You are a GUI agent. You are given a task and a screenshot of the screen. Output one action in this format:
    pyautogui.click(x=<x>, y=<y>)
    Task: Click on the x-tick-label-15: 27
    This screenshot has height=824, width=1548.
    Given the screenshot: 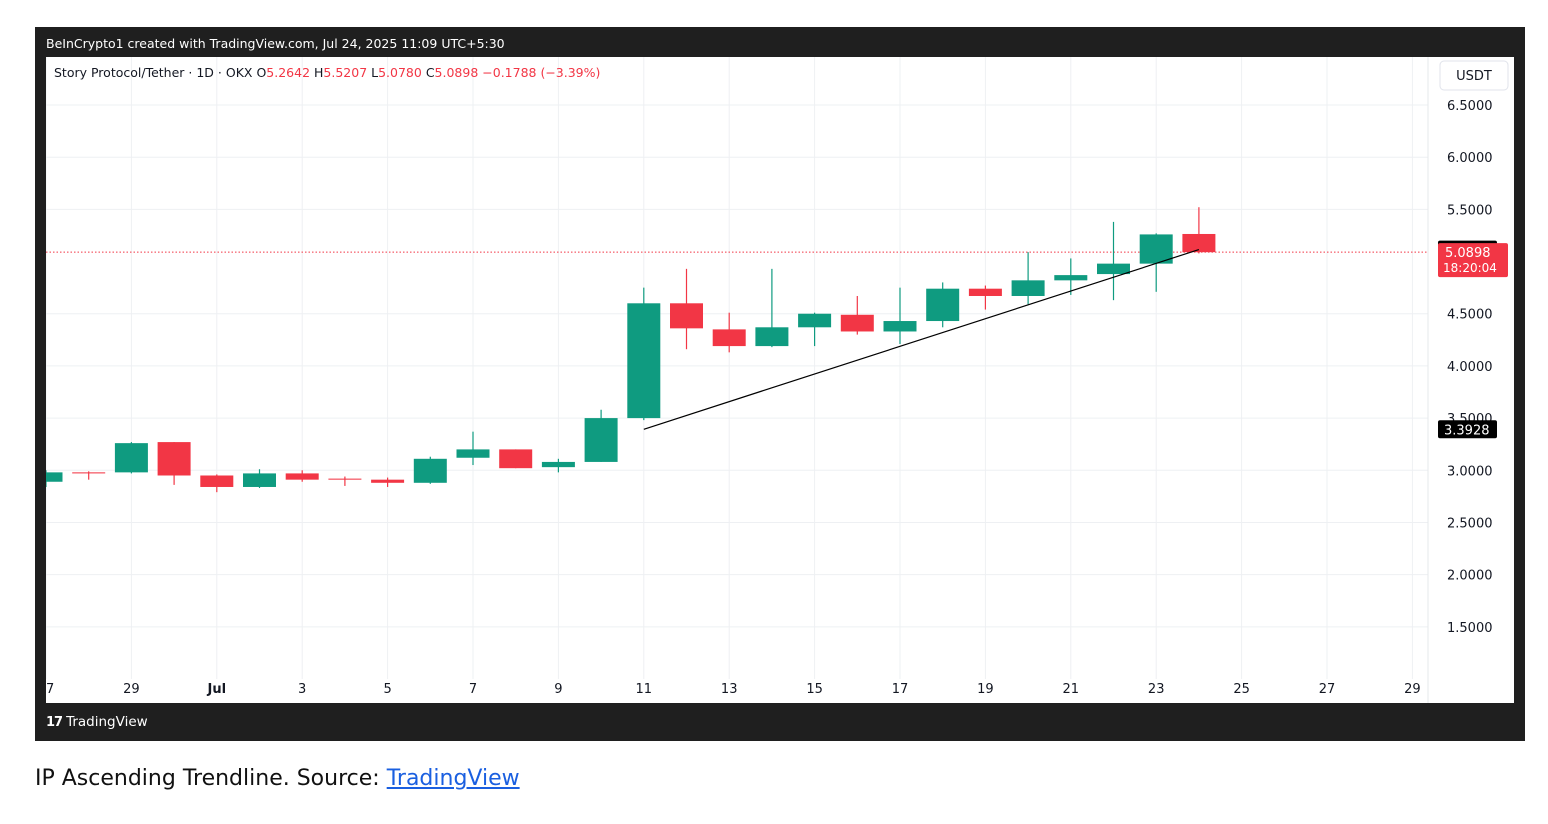 What is the action you would take?
    pyautogui.click(x=1327, y=689)
    